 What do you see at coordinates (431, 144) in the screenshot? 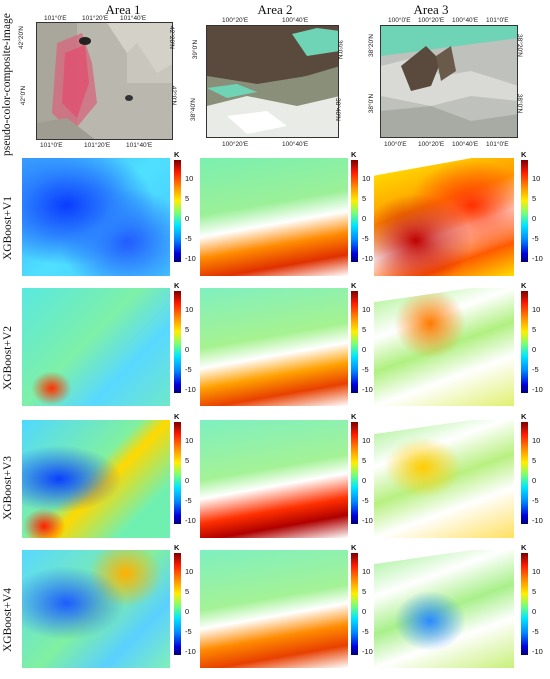
I see `a3-bottom-tick-2: 100°20'E` at bounding box center [431, 144].